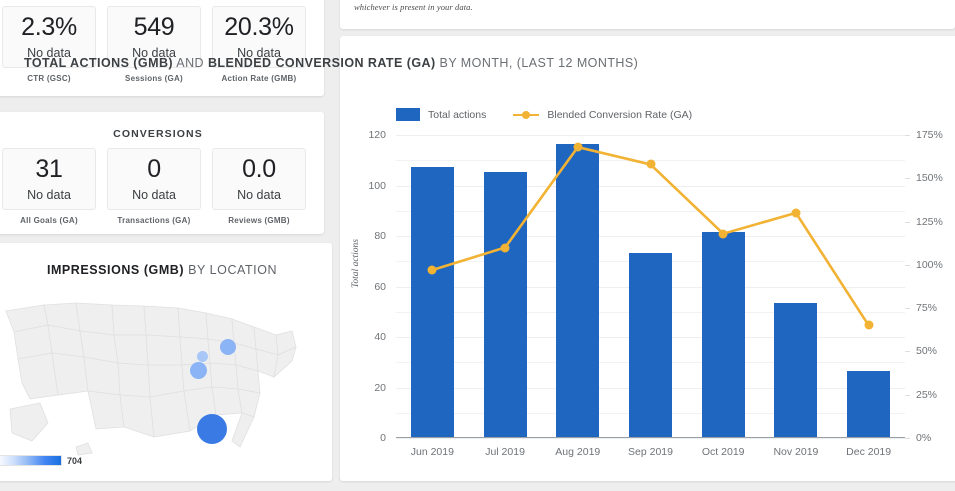 This screenshot has height=491, width=955. What do you see at coordinates (231, 270) in the screenshot?
I see `map-title-suffix: BY LOCATION` at bounding box center [231, 270].